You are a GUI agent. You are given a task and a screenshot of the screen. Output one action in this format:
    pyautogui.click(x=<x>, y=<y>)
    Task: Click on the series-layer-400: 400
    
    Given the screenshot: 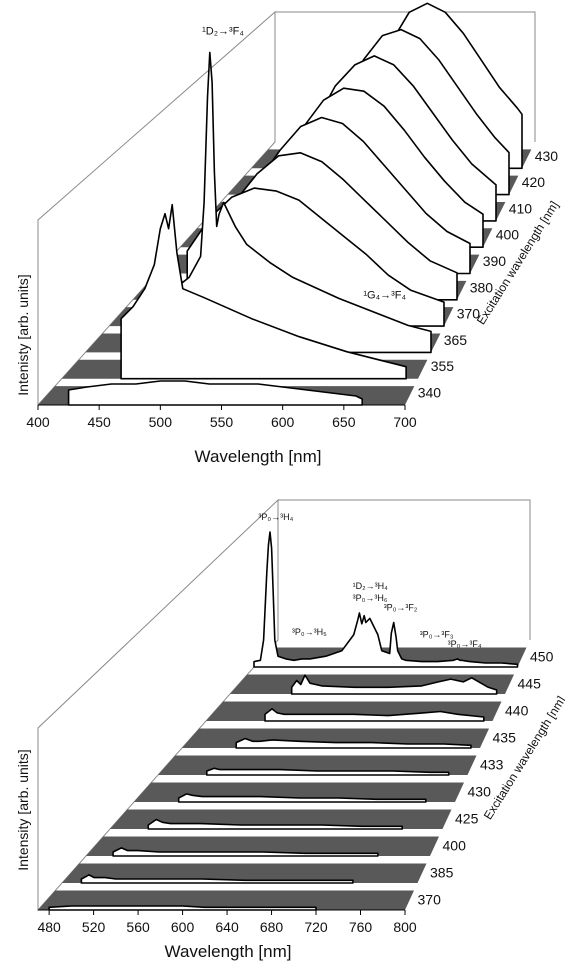 What is the action you would take?
    pyautogui.click(x=276, y=846)
    